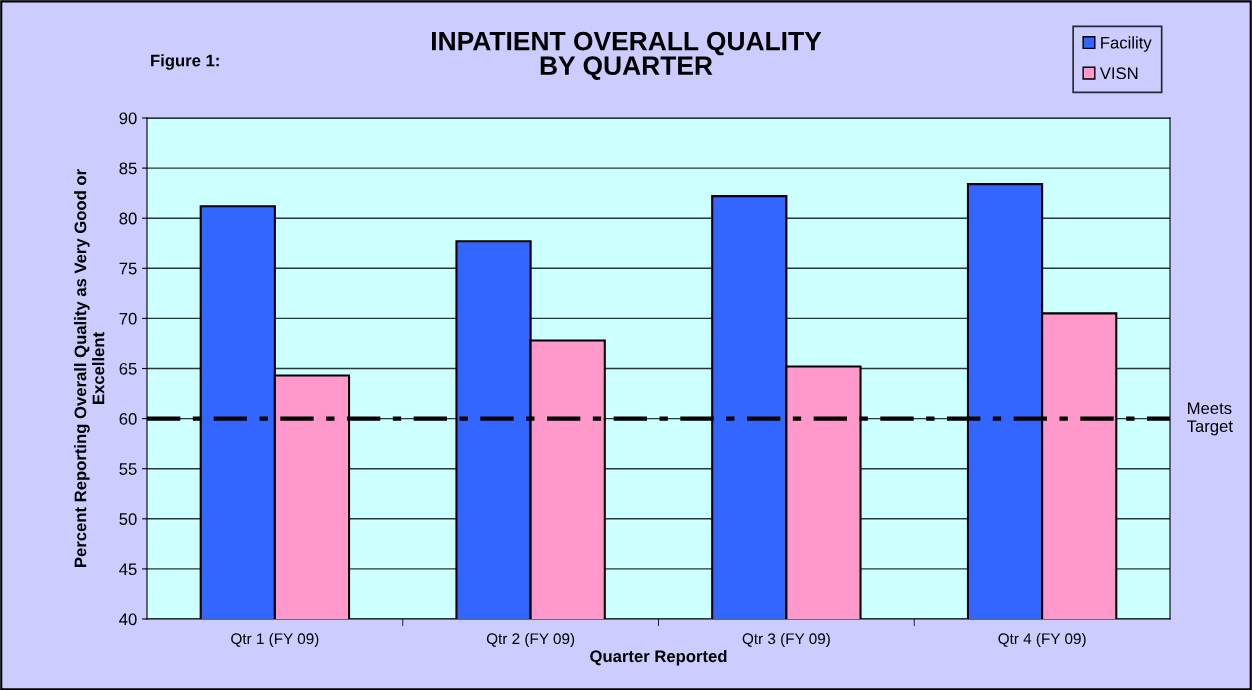 The width and height of the screenshot is (1252, 690). Describe the element at coordinates (128, 519) in the screenshot. I see `y-tick-label: 50` at that location.